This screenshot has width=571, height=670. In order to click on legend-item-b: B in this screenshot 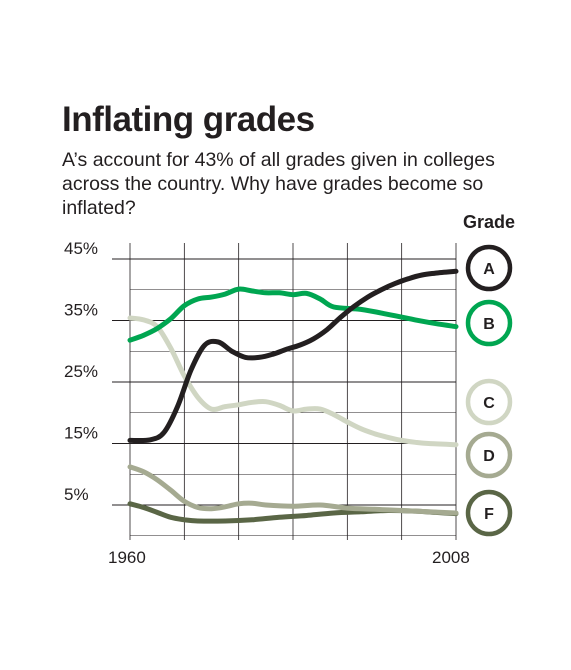, I will do `click(489, 323)`.